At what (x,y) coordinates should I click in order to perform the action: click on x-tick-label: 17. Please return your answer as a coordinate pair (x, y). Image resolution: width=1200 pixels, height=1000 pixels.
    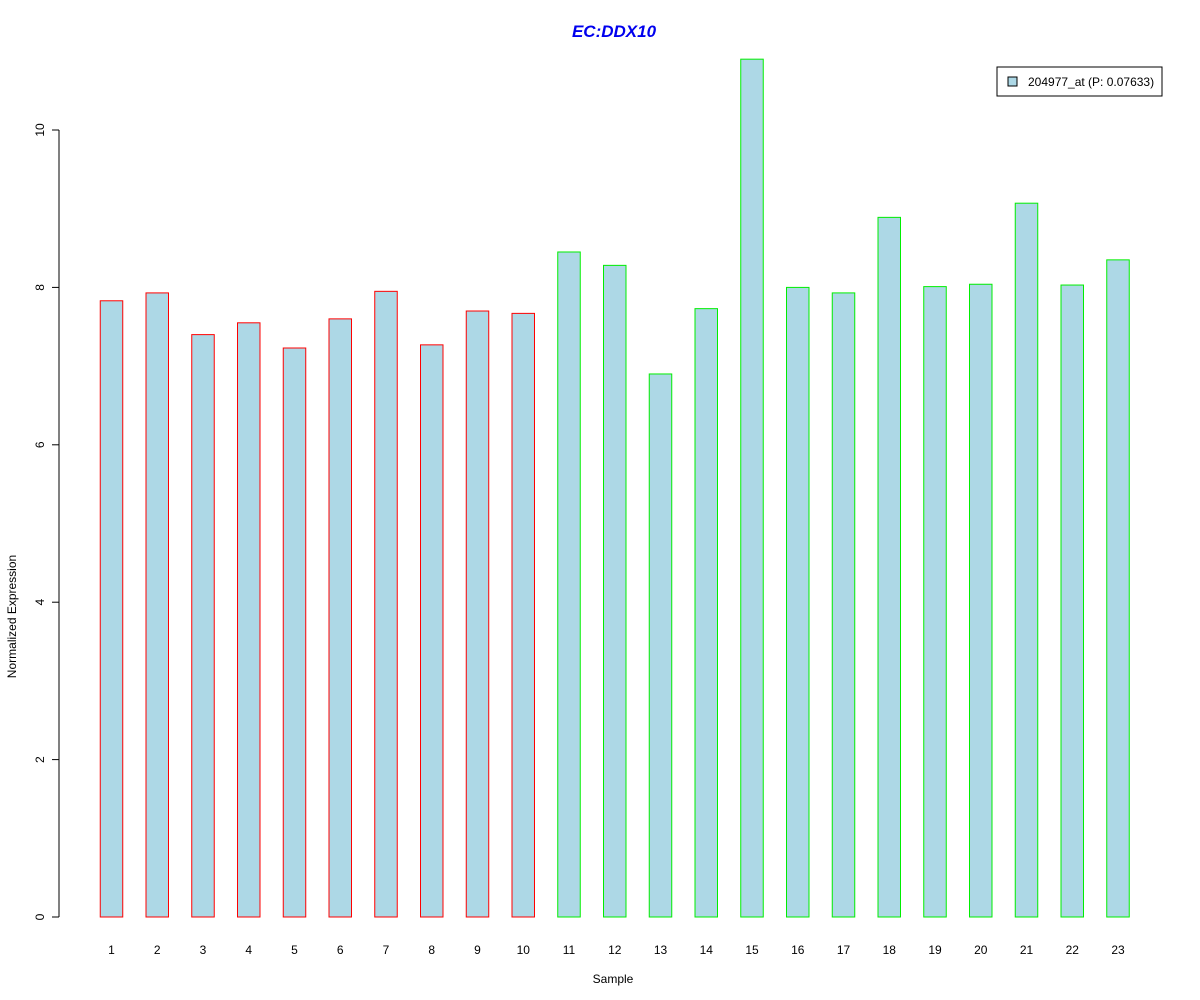
    Looking at the image, I should click on (844, 950).